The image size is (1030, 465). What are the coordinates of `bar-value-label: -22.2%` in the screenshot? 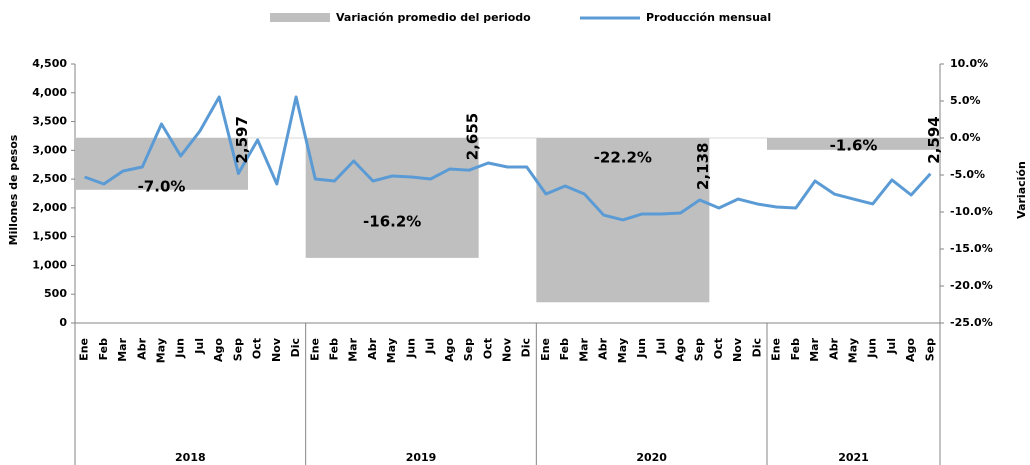 It's located at (623, 158).